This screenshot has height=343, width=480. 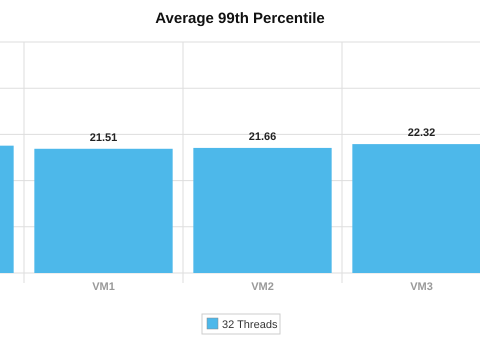 I want to click on x-tick-label: VM2, so click(x=262, y=287).